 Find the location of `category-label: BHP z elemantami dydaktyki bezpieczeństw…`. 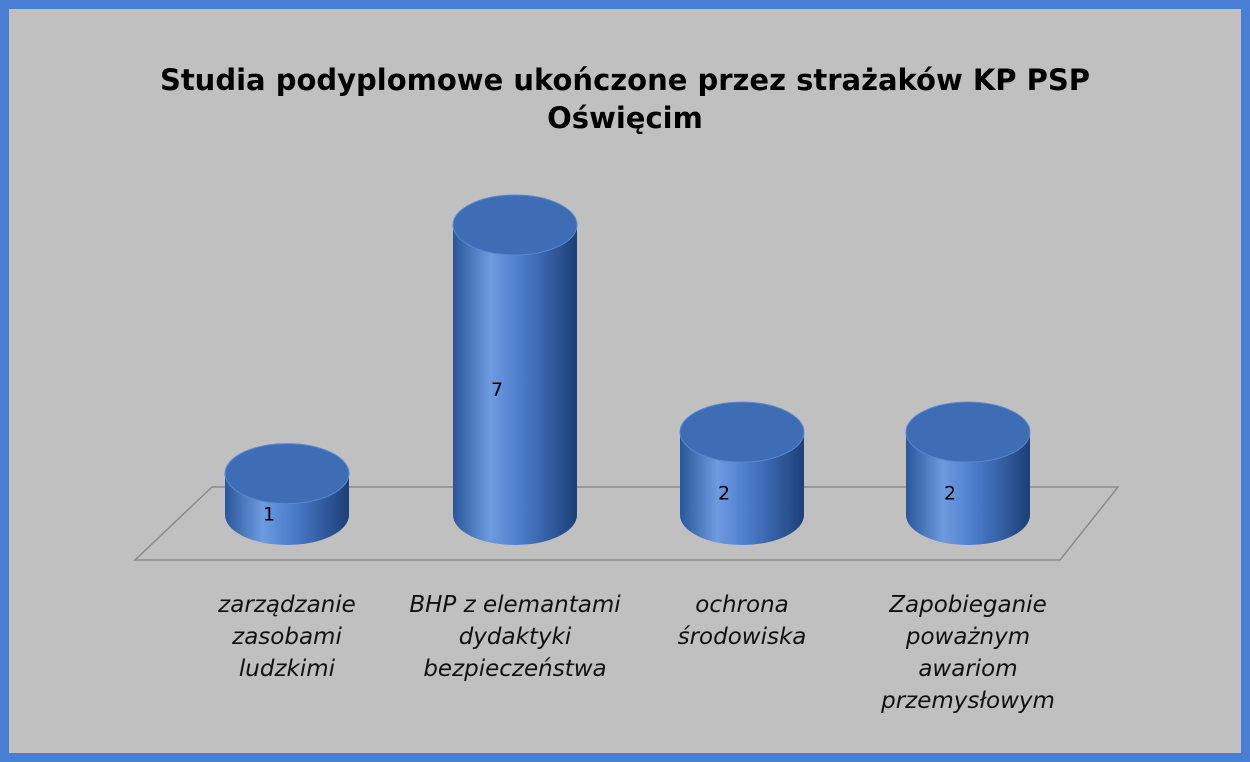

category-label: BHP z elemantami dydaktyki bezpieczeństw… is located at coordinates (515, 637).